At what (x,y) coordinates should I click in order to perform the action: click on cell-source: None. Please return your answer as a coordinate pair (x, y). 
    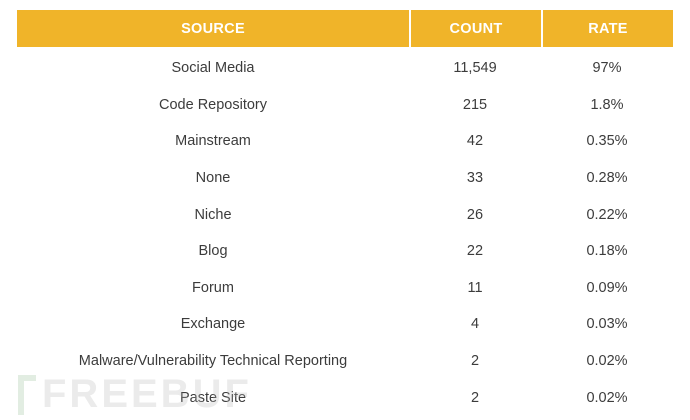
    Looking at the image, I should click on (213, 178).